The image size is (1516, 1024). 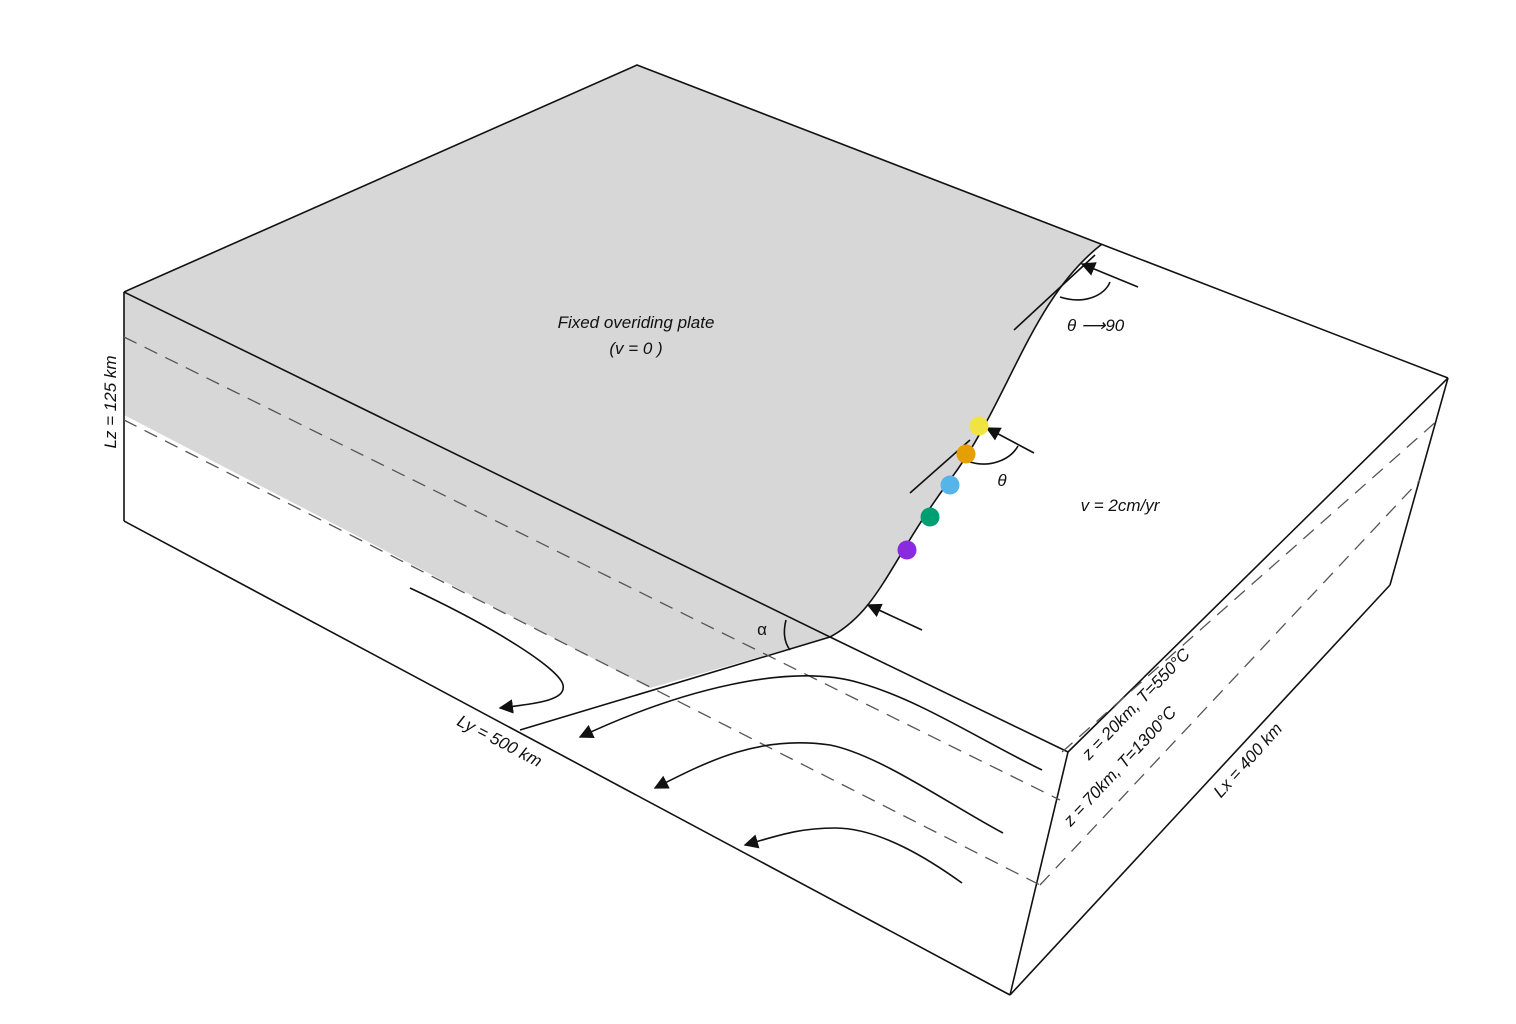 What do you see at coordinates (1096, 325) in the screenshot?
I see `theta-limit-label: θ ⟶90` at bounding box center [1096, 325].